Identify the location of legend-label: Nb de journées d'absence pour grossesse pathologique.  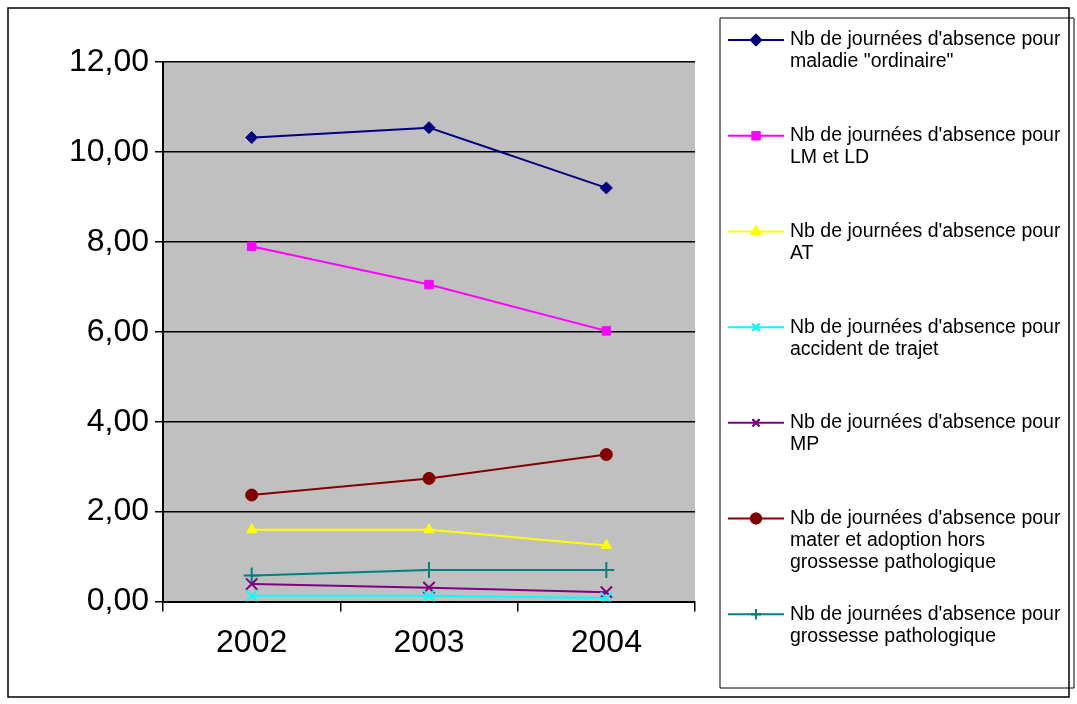
(925, 623).